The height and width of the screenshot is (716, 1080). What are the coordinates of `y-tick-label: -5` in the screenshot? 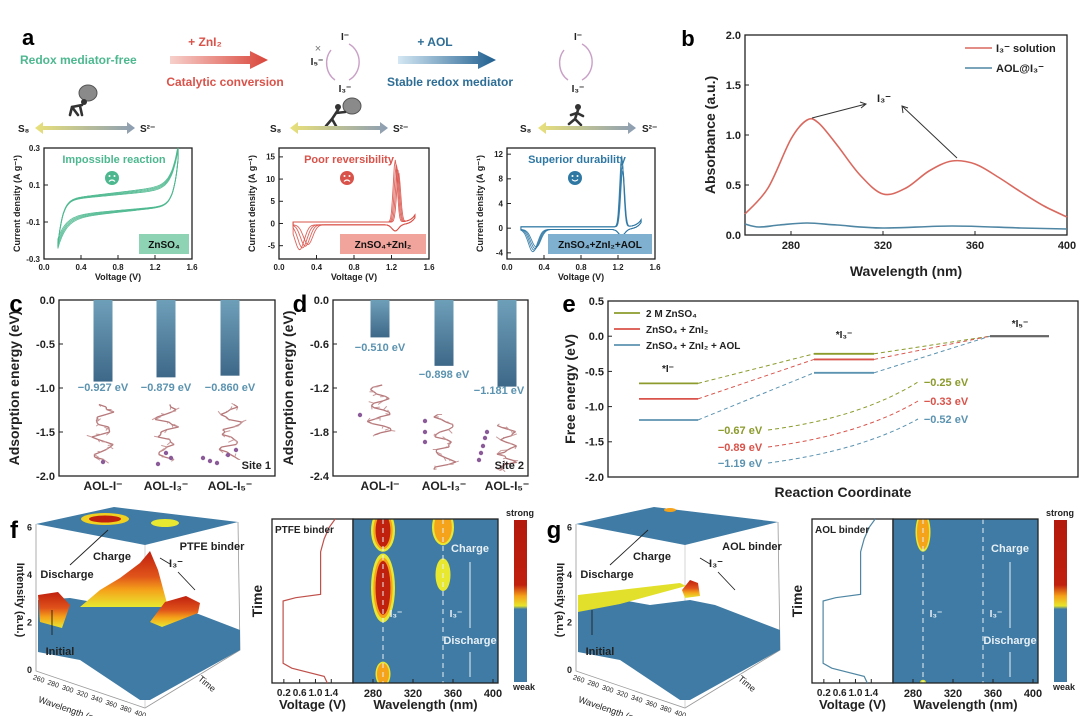 It's located at (272, 245).